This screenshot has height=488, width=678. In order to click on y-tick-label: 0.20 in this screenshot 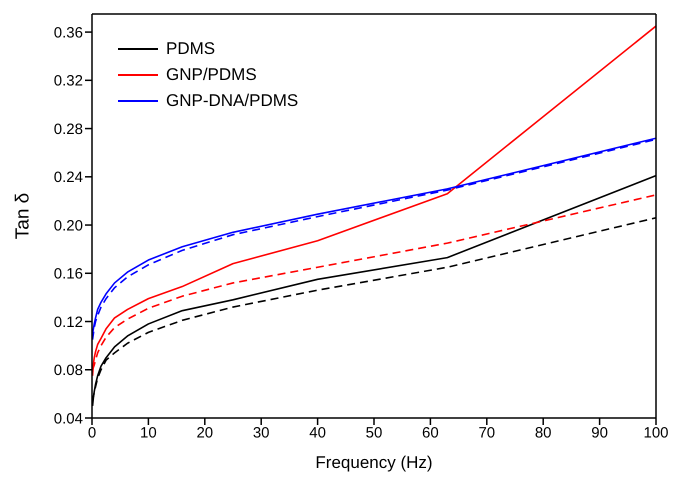, I will do `click(68, 225)`.